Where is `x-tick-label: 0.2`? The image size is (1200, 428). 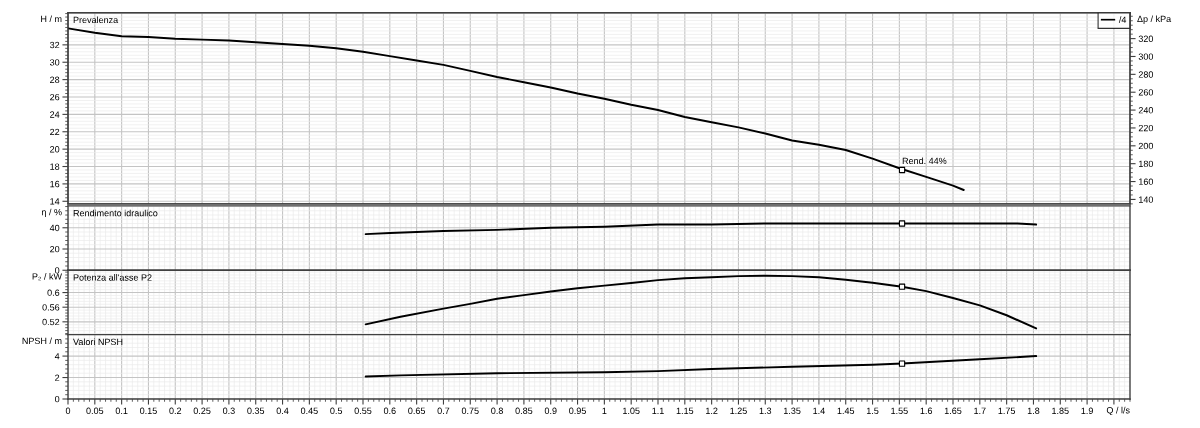
x-tick-label: 0.2 is located at coordinates (175, 410).